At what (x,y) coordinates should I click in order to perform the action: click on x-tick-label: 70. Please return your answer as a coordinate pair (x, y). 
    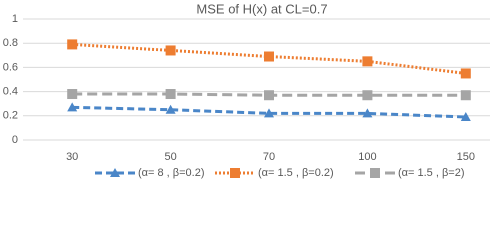
    Looking at the image, I should click on (269, 157).